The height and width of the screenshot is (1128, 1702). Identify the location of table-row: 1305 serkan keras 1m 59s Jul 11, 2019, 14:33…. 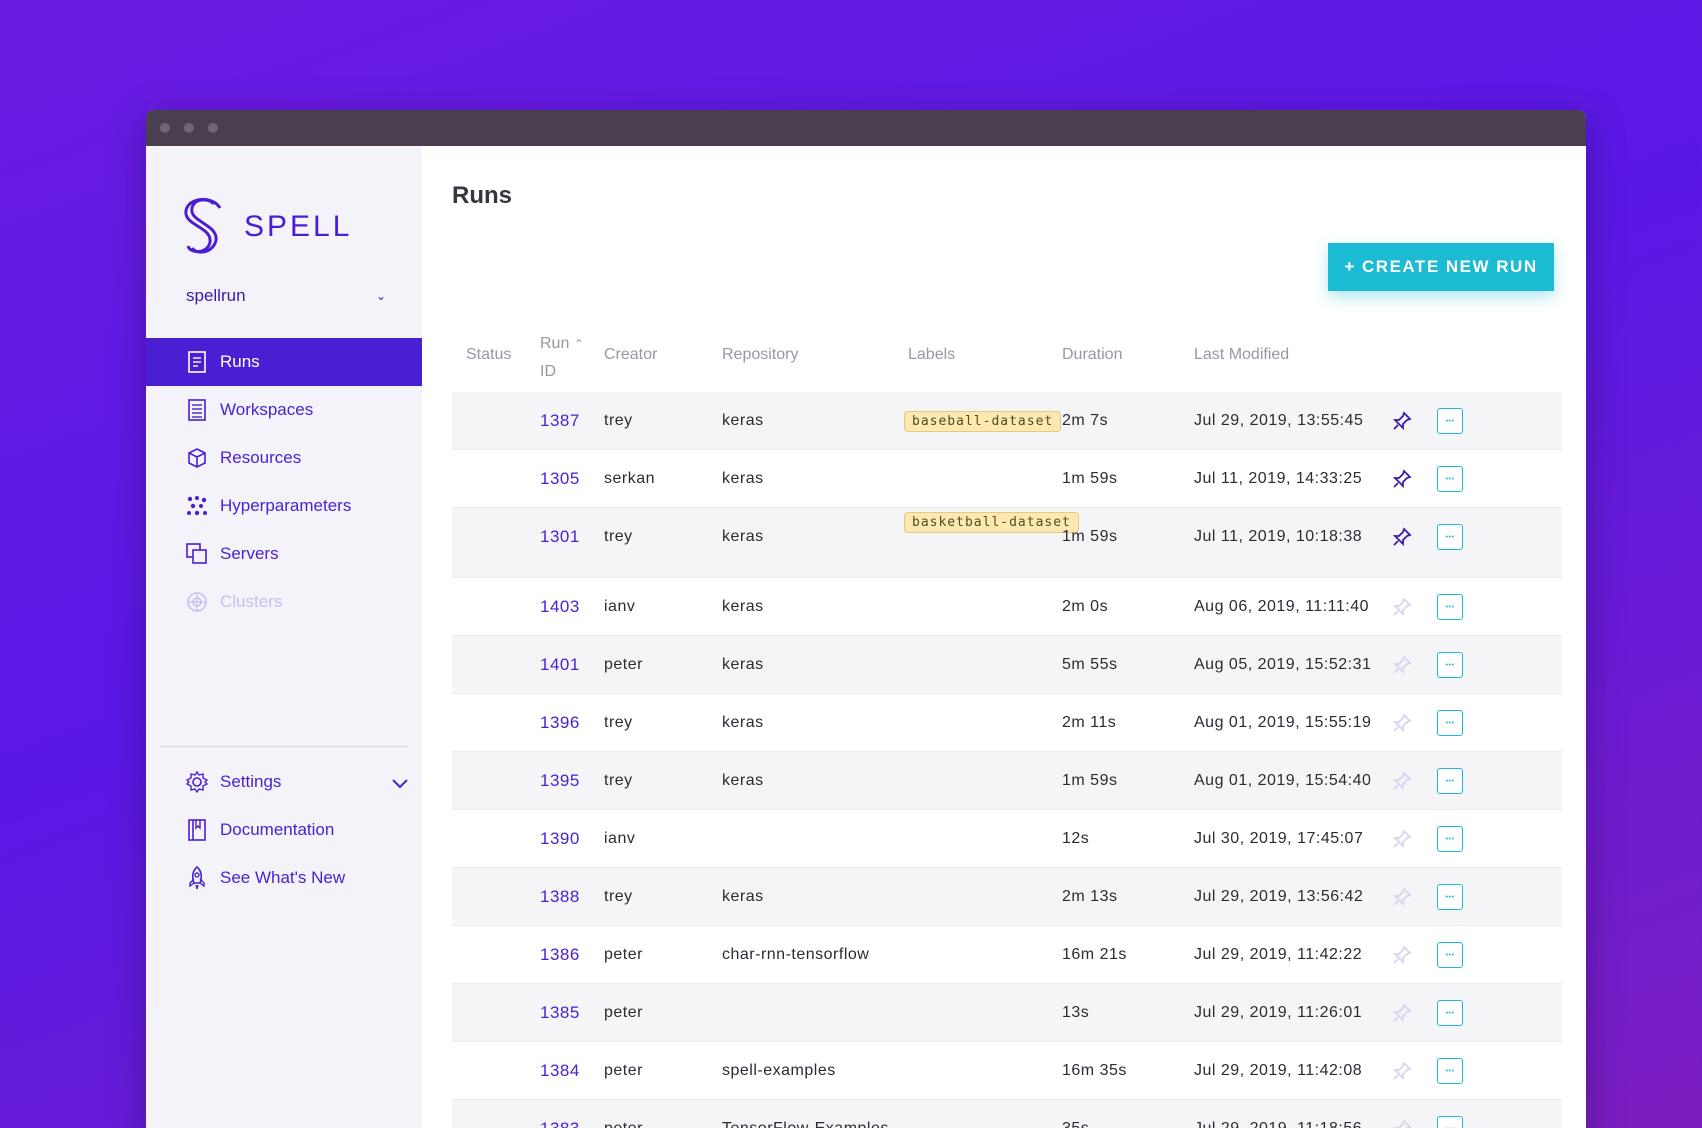
(1007, 479).